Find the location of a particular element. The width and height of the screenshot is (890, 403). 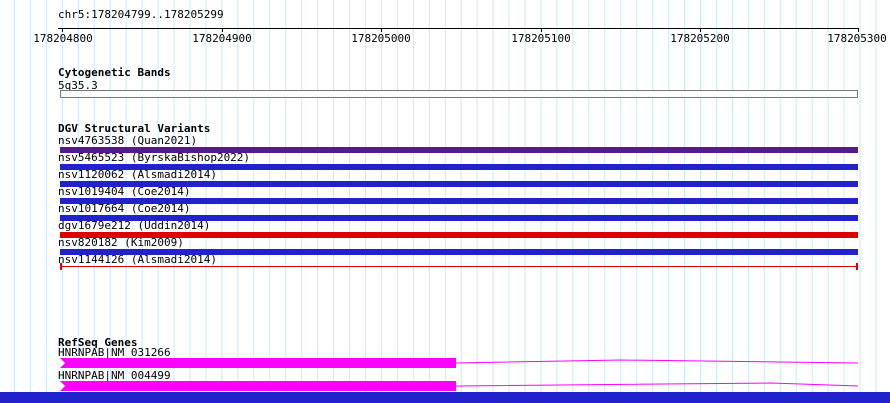

ruler-label: 178205100 is located at coordinates (541, 38).